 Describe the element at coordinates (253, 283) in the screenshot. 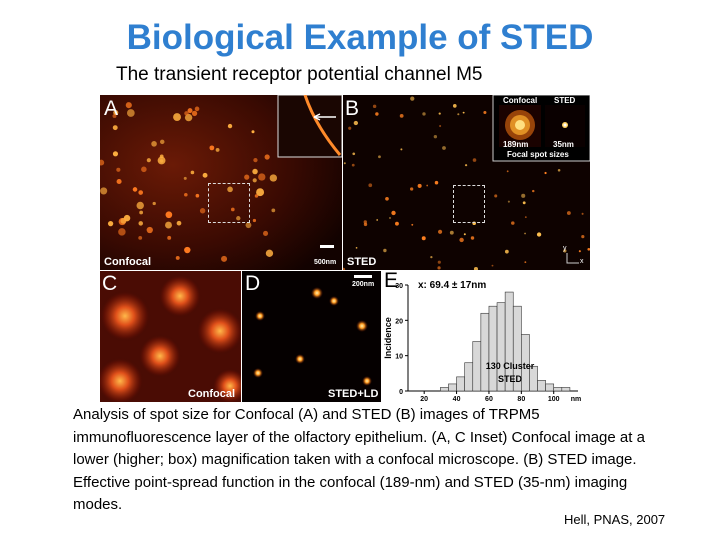

I see `panel-d-letter: D` at that location.